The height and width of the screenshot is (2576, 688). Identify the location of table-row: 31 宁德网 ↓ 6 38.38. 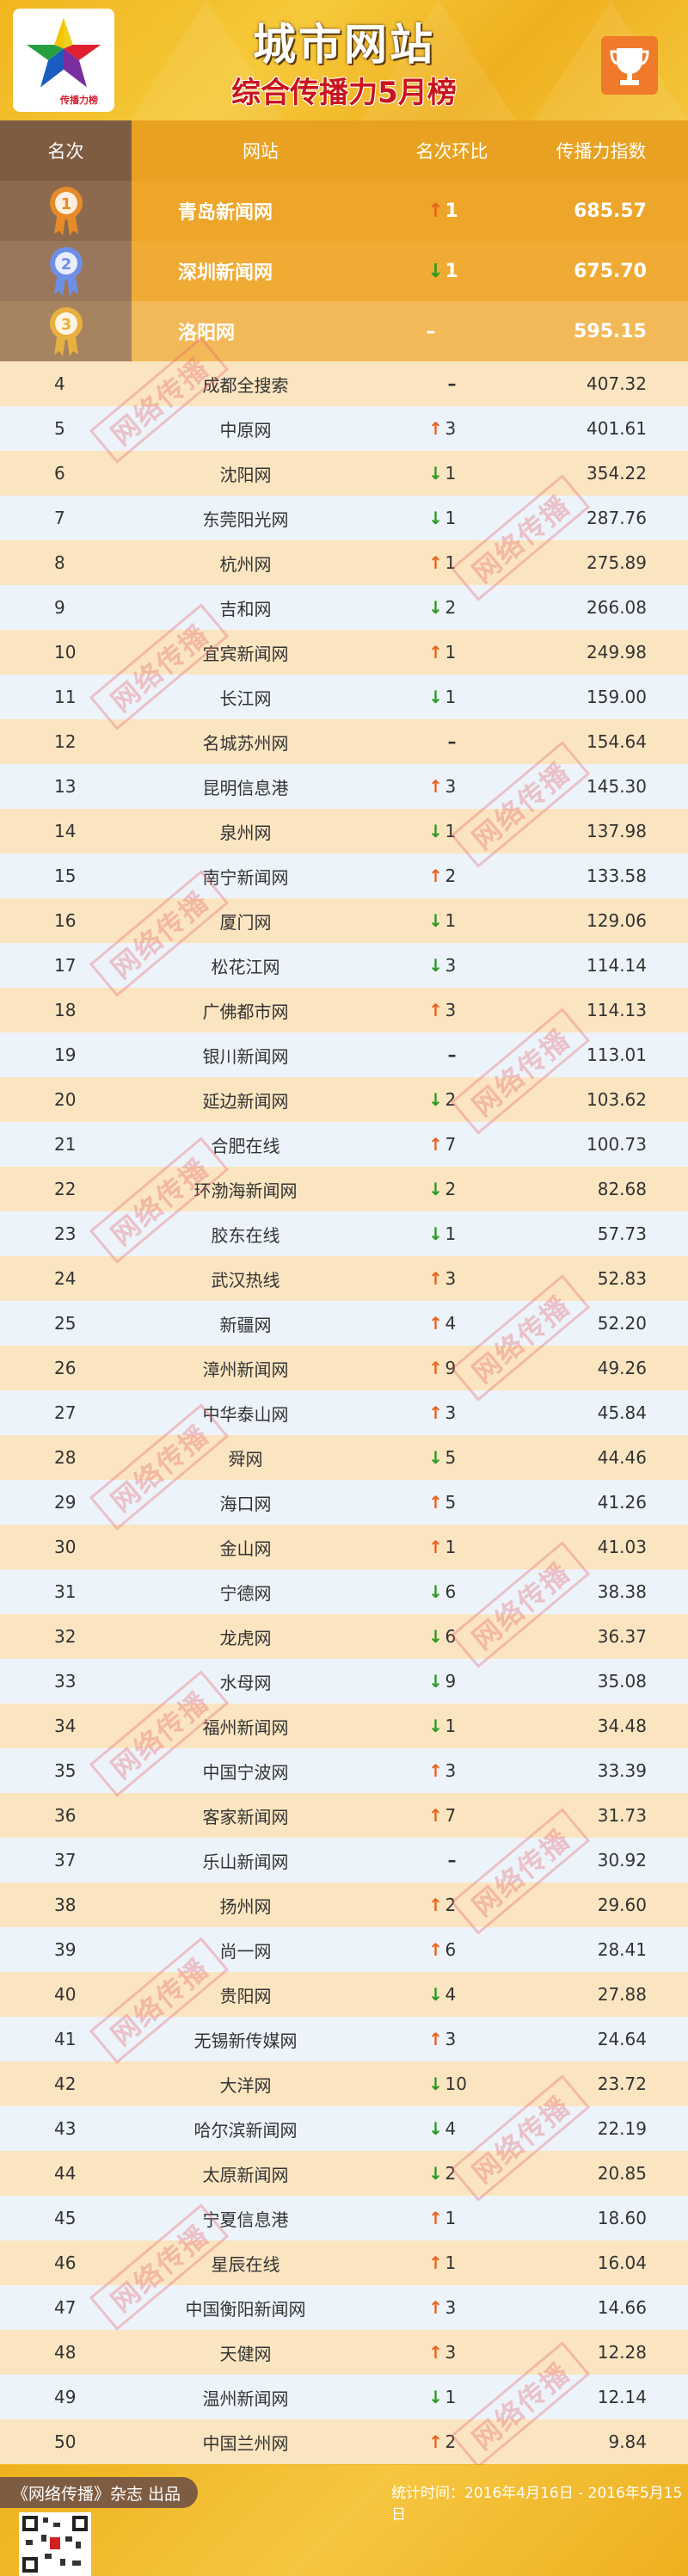
(344, 1591).